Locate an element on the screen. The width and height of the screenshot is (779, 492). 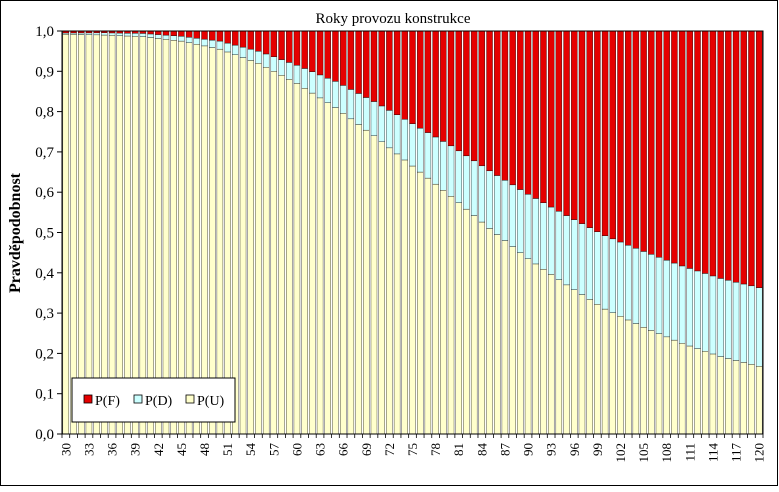
x-tick-label: 63 is located at coordinates (320, 449).